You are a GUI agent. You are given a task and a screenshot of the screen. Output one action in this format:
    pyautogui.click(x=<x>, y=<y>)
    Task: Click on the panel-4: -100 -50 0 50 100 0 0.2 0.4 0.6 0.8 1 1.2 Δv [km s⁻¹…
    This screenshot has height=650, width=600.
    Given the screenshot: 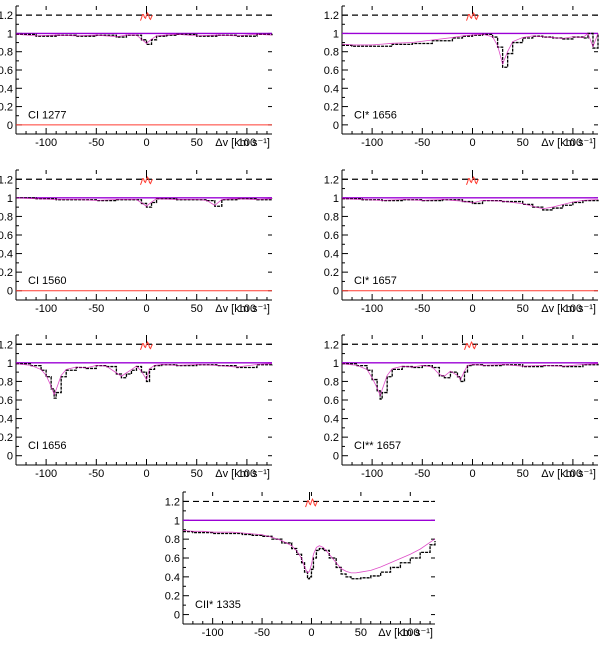 What is the action you would take?
    pyautogui.click(x=461, y=242)
    